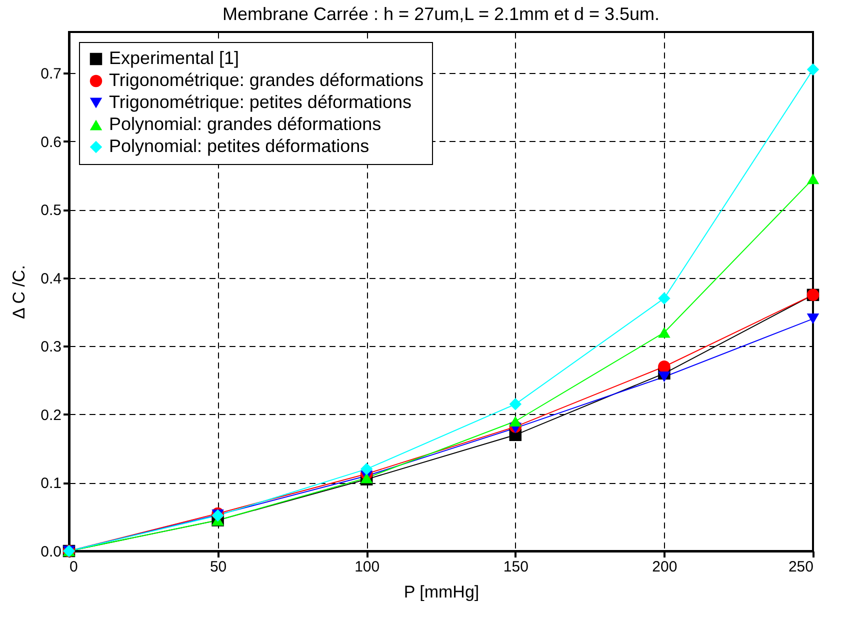 The height and width of the screenshot is (642, 864). What do you see at coordinates (260, 102) in the screenshot?
I see `legend-label: Trigonométrique: petites déformations` at bounding box center [260, 102].